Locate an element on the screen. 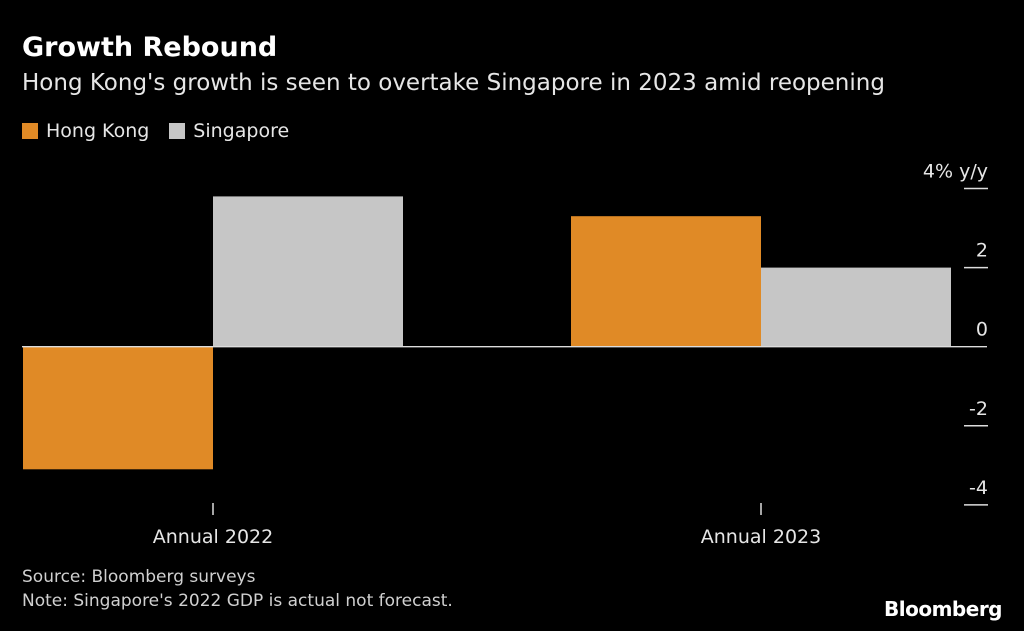 The image size is (1024, 631). y-tick-label-4: -4 is located at coordinates (978, 488).